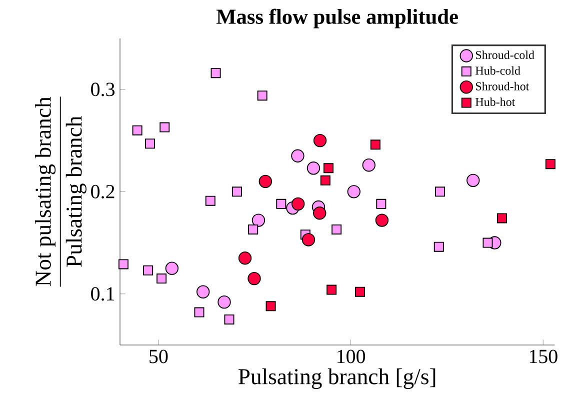 The height and width of the screenshot is (419, 573). Describe the element at coordinates (159, 357) in the screenshot. I see `x-tick-label: 50` at that location.